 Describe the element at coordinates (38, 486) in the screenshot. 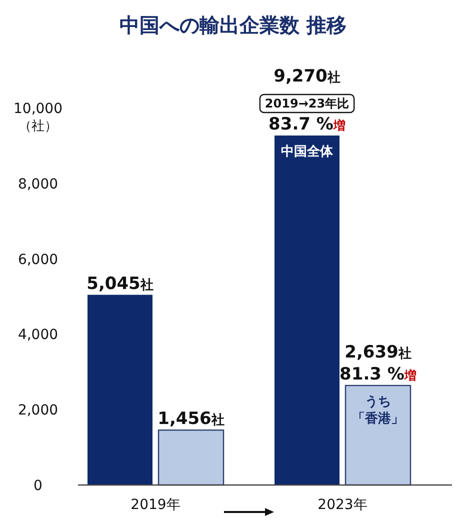

I see `y-tick-label: 0` at that location.